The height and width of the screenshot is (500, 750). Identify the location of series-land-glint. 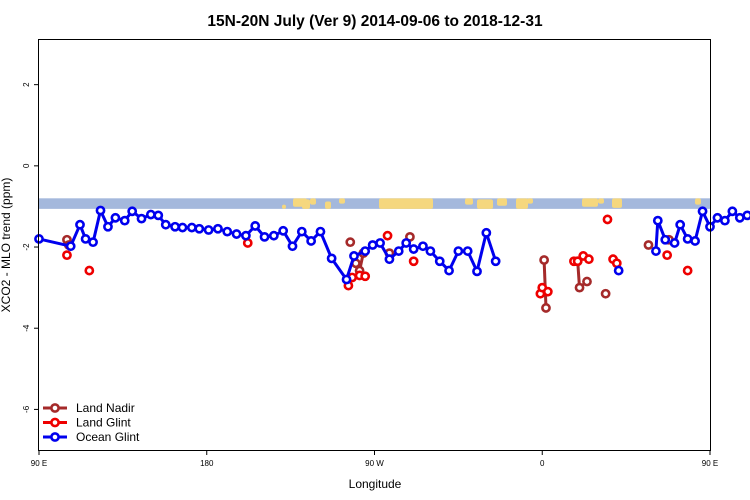
(377, 256).